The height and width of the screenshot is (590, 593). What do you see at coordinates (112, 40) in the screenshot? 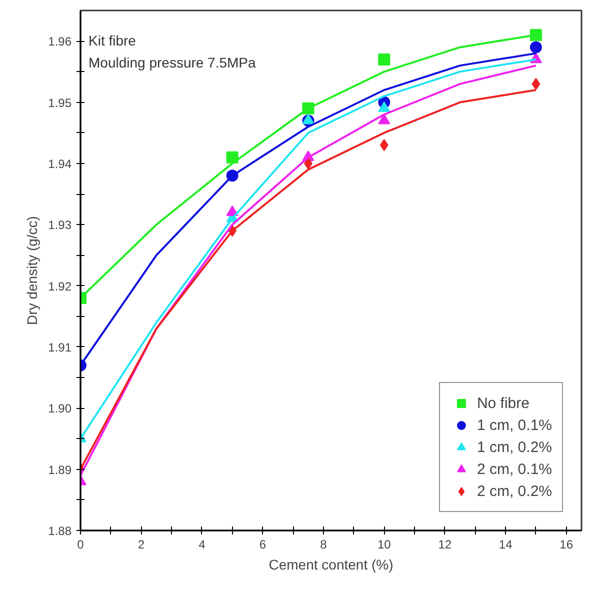
I see `annotation: Kit fibre` at bounding box center [112, 40].